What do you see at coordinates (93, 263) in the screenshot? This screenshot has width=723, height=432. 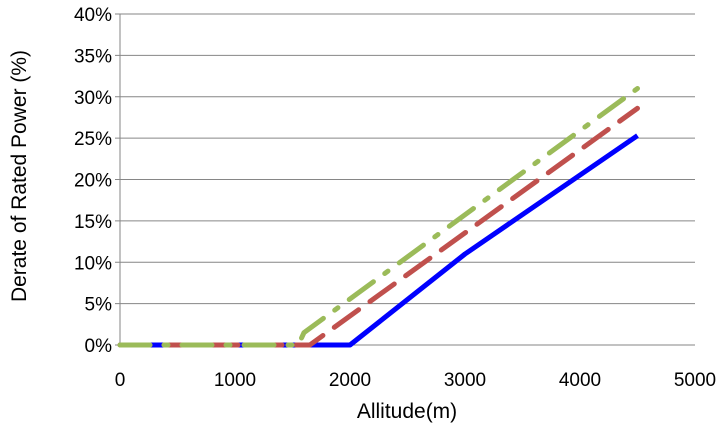 I see `y-tick-label: 10%` at bounding box center [93, 263].